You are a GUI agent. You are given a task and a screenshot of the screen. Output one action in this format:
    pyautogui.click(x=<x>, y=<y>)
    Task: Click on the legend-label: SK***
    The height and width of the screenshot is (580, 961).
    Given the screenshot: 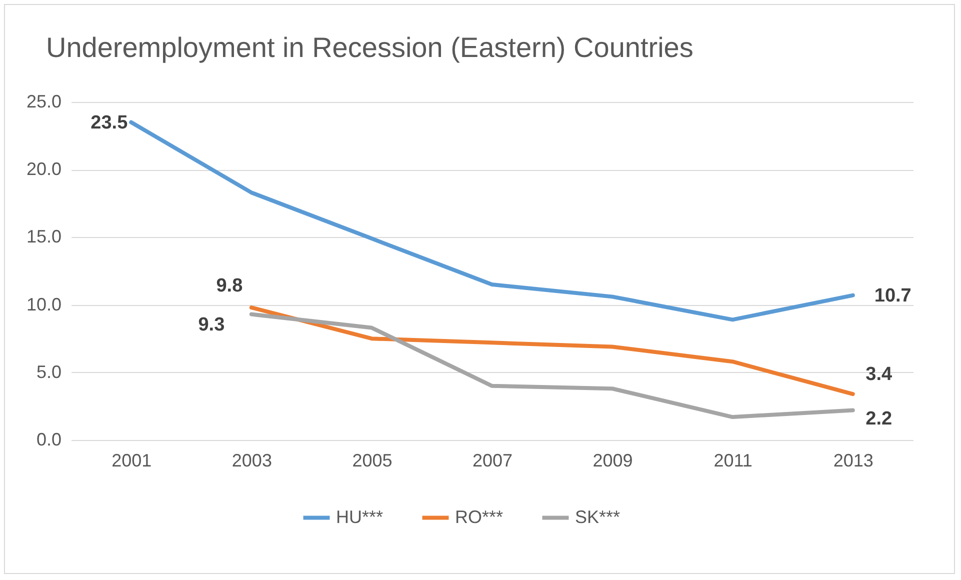 What is the action you would take?
    pyautogui.click(x=597, y=516)
    